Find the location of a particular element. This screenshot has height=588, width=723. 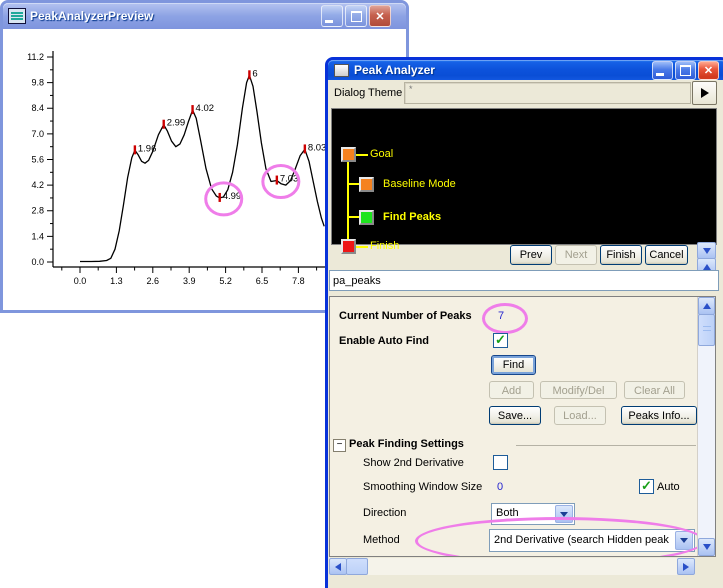

show-2nd-derivative-checkbox is located at coordinates (500, 462).